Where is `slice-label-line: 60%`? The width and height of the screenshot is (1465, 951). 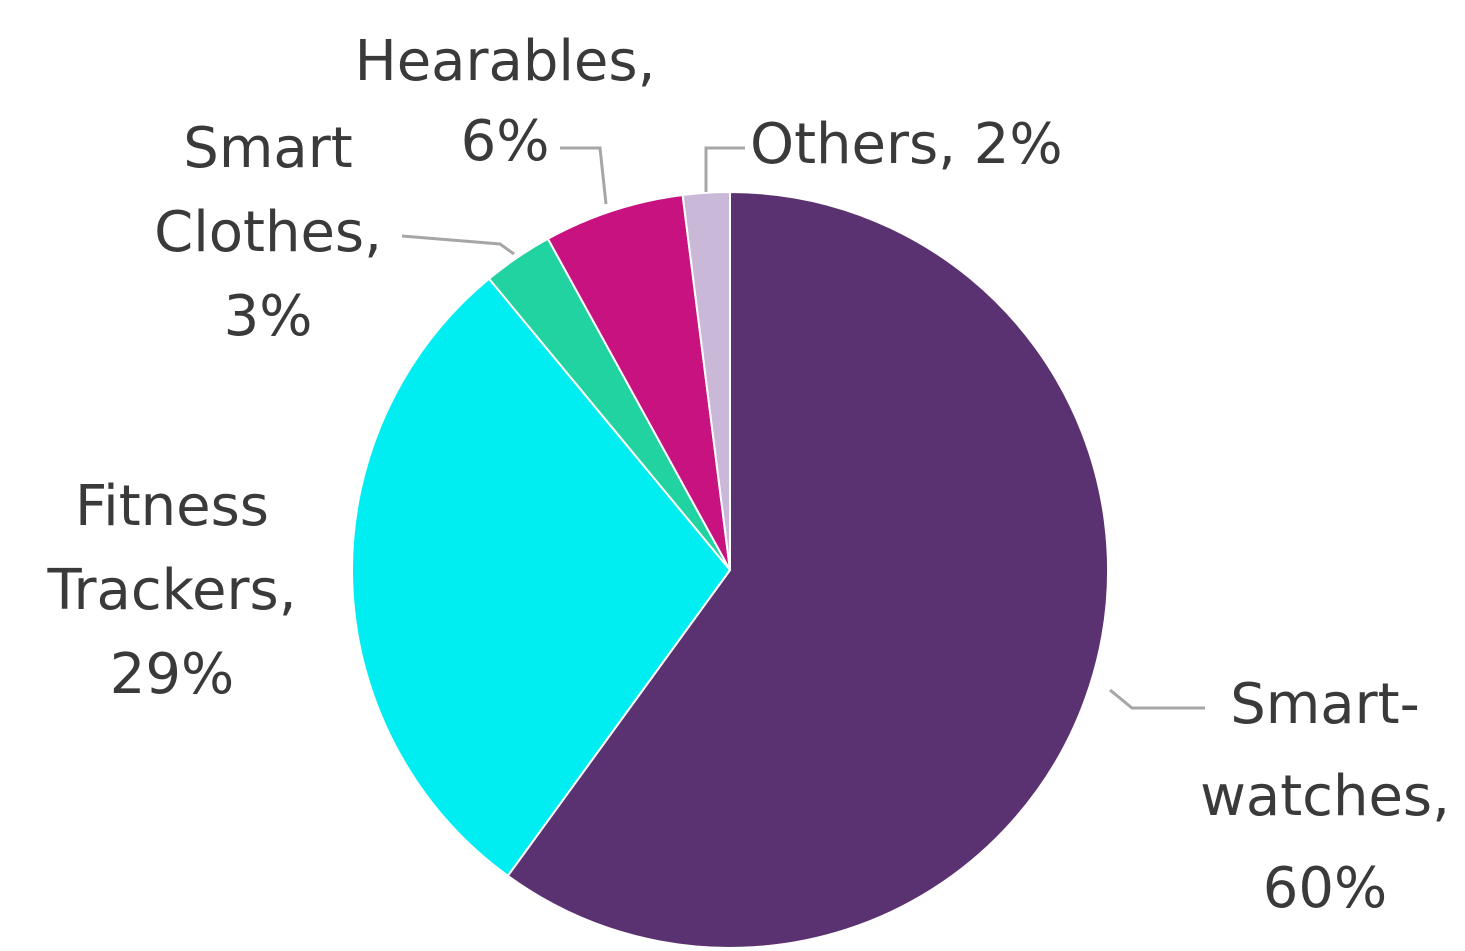 slice-label-line: 60% is located at coordinates (1325, 888).